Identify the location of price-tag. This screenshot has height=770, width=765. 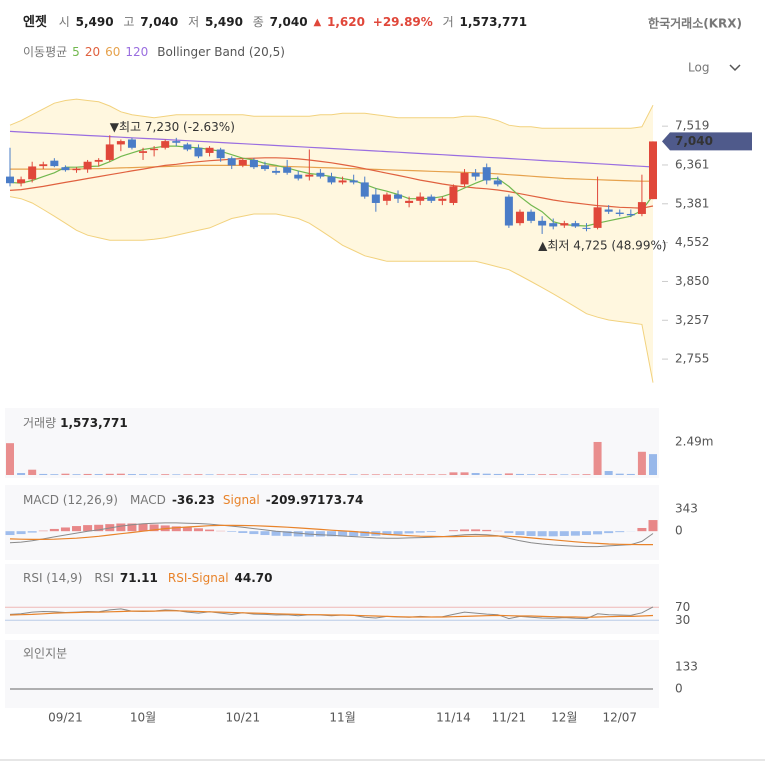
(707, 141).